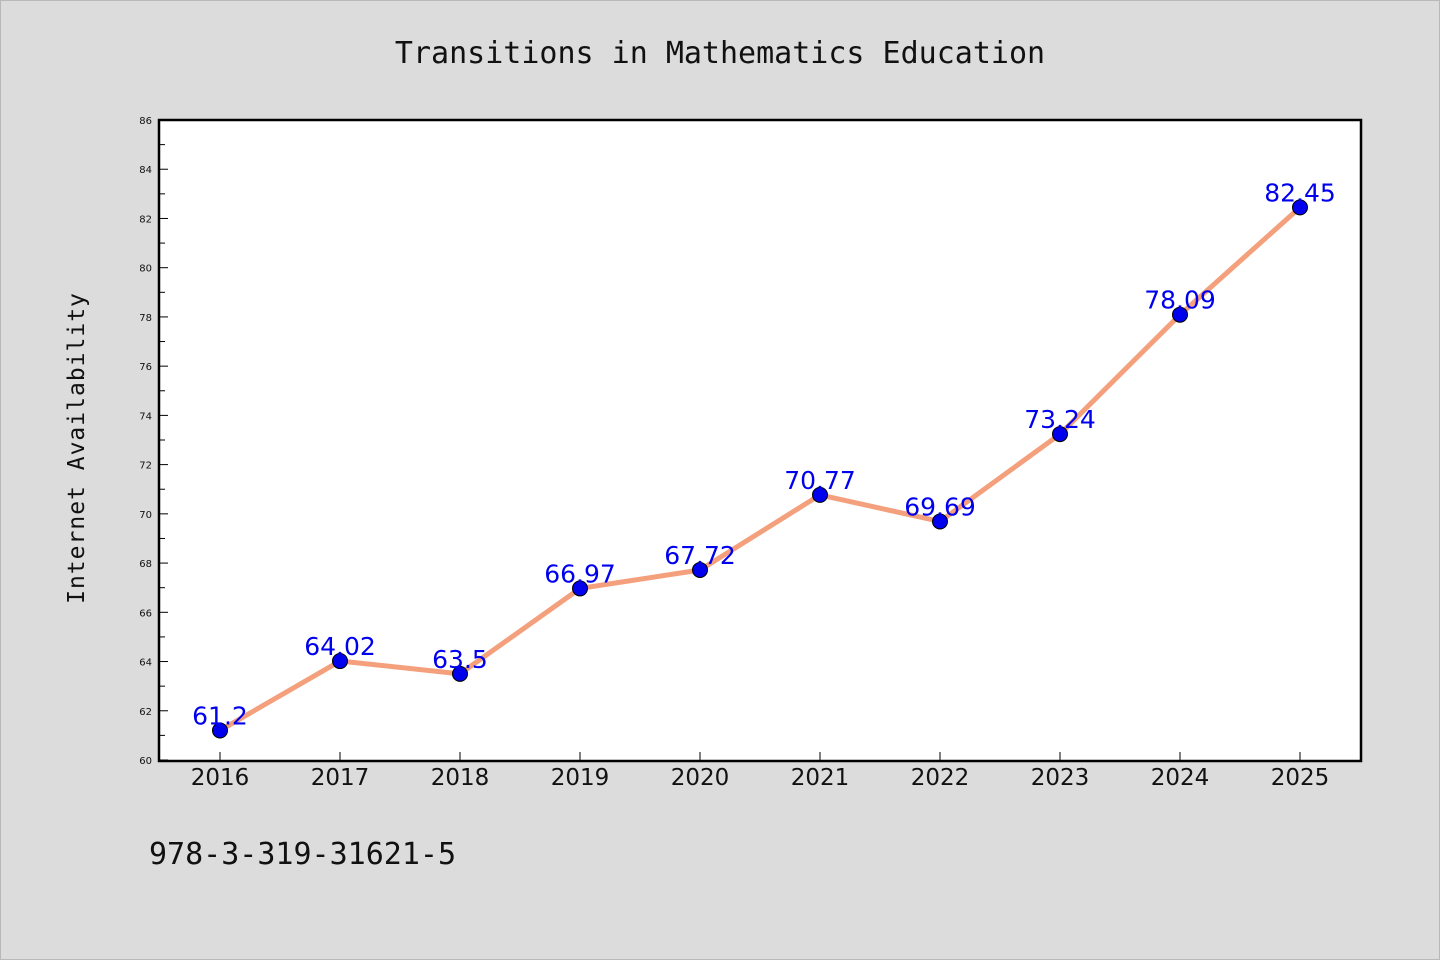 This screenshot has height=960, width=1440. I want to click on data-label: 64.02, so click(340, 646).